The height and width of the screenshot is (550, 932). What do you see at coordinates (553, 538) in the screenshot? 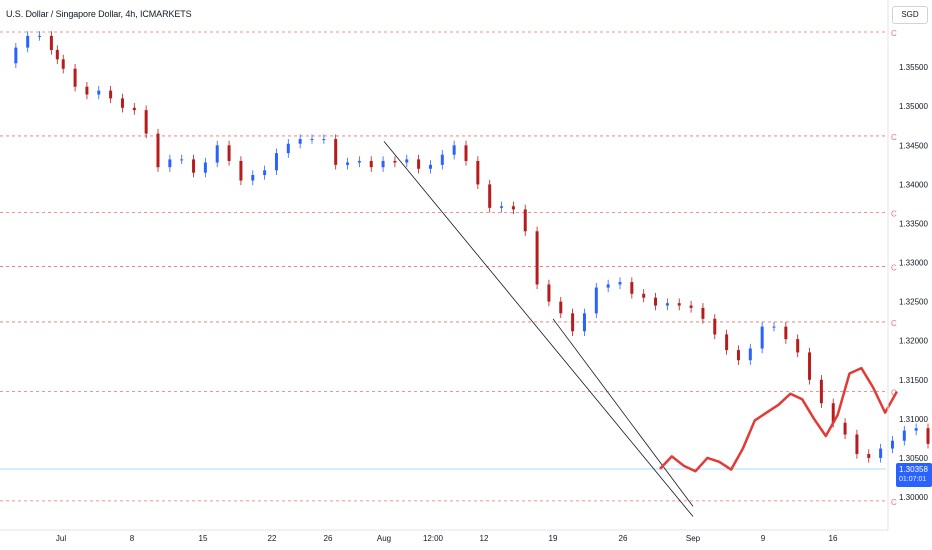
I see `x-tick-label: 19` at bounding box center [553, 538].